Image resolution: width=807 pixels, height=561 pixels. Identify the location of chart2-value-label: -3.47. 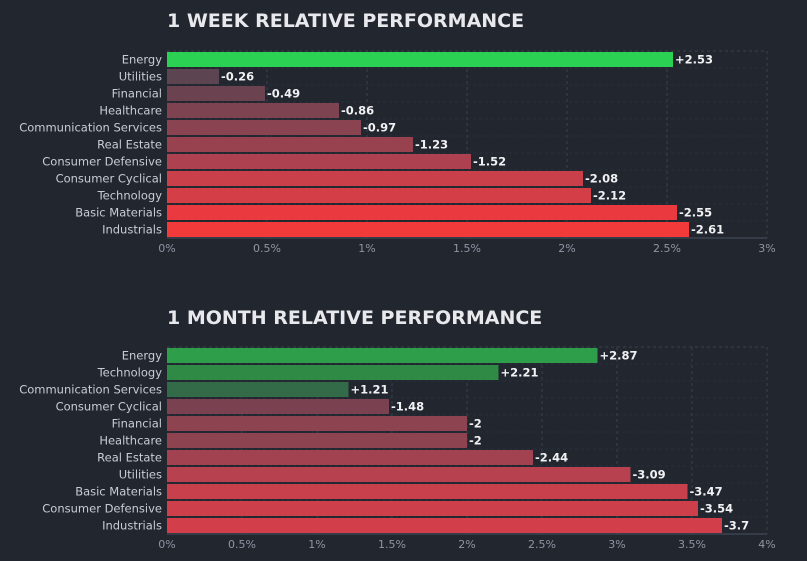
(706, 492).